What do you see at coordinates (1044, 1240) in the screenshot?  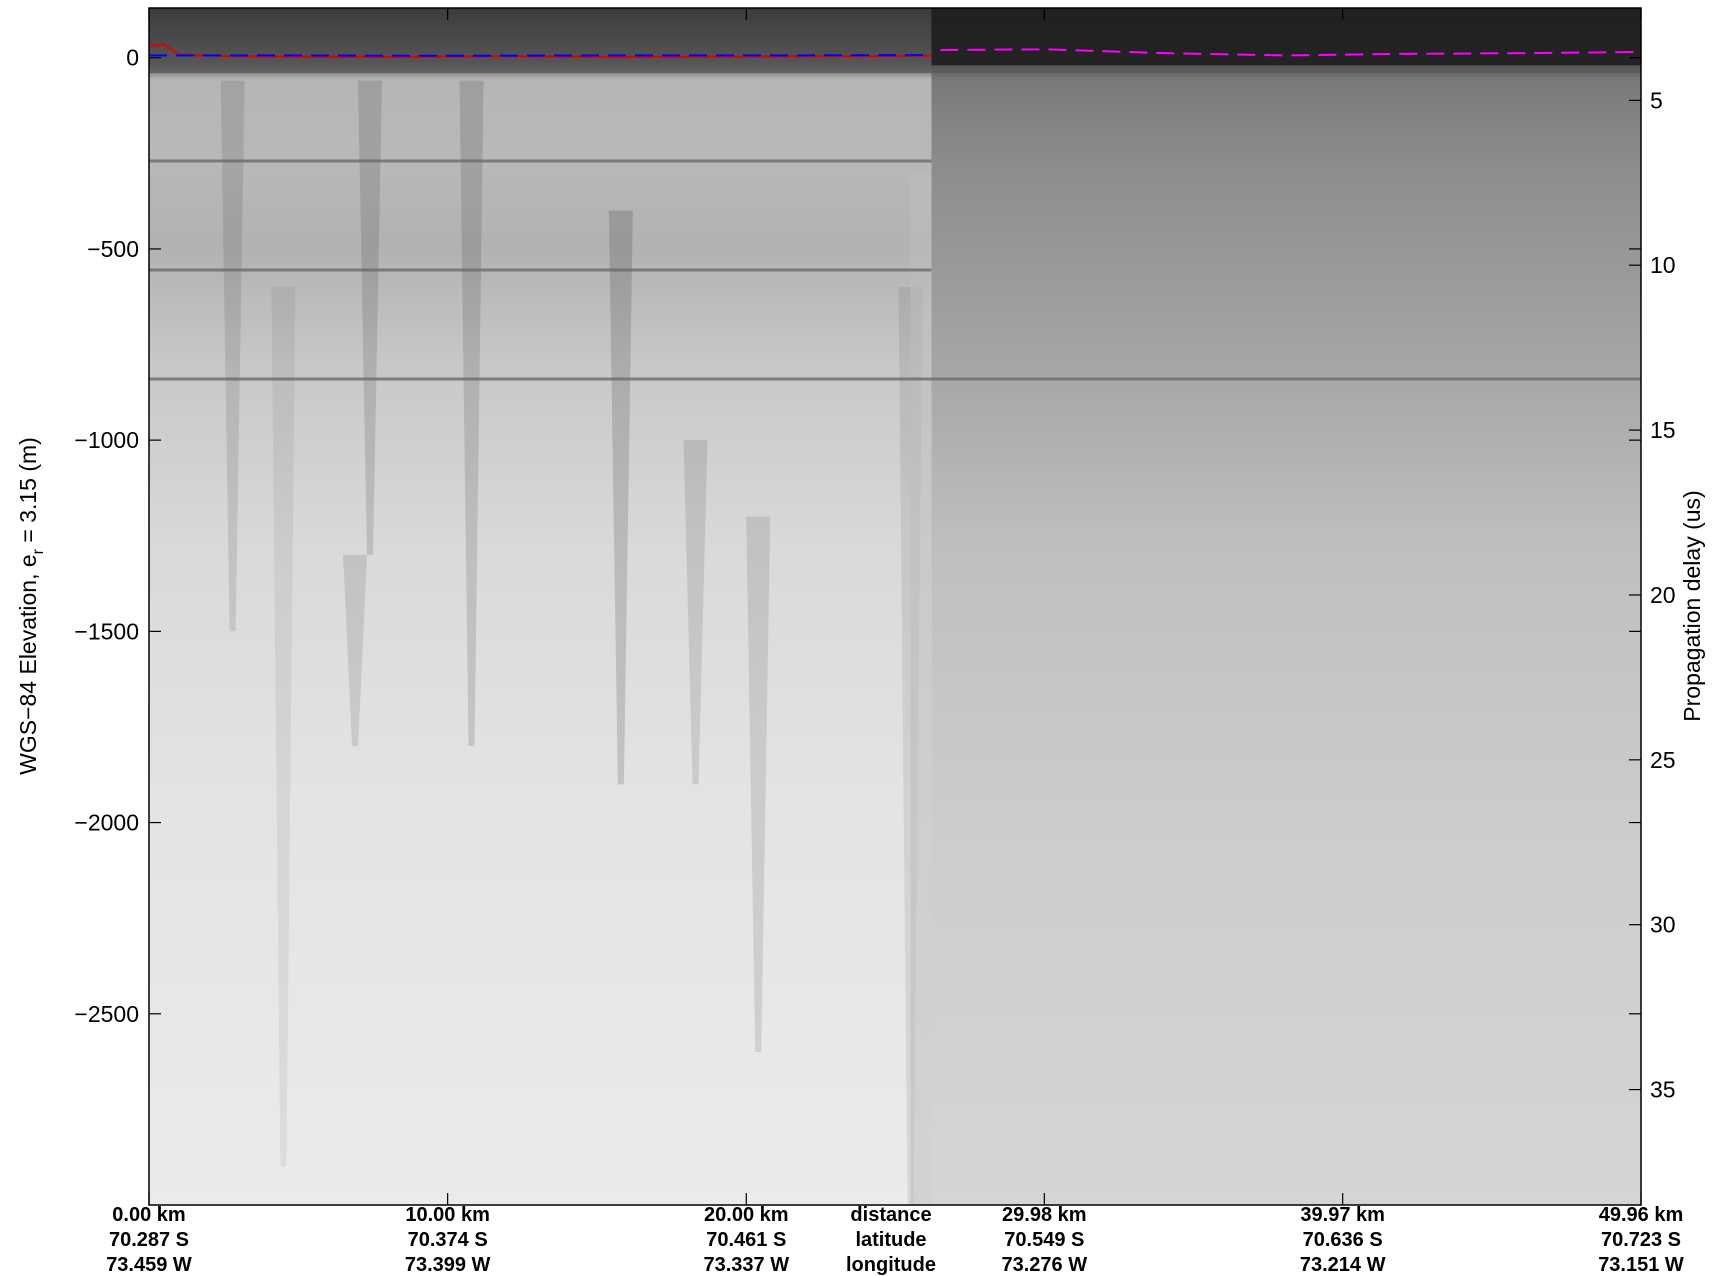 I see `x-latitude-label: 70.549 S` at bounding box center [1044, 1240].